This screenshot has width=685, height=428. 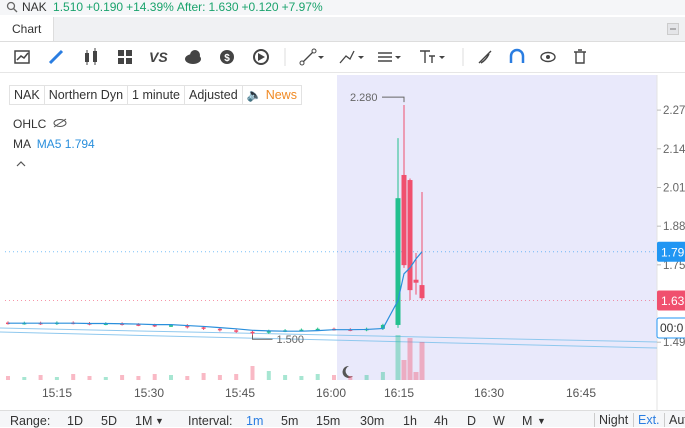 I want to click on search-icon, so click(x=12, y=7).